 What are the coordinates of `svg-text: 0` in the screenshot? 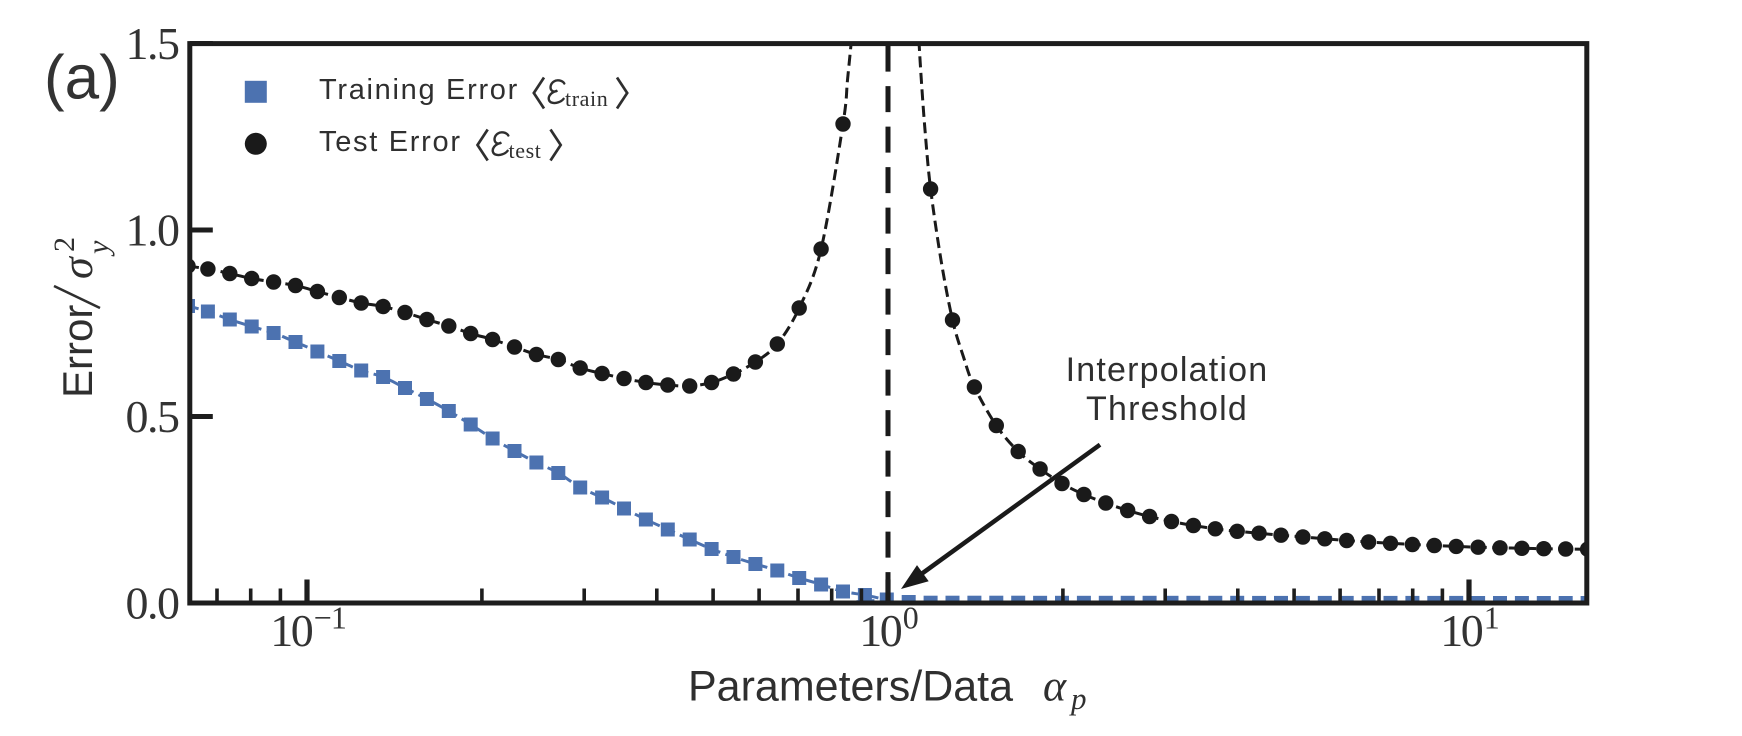 It's located at (910, 618).